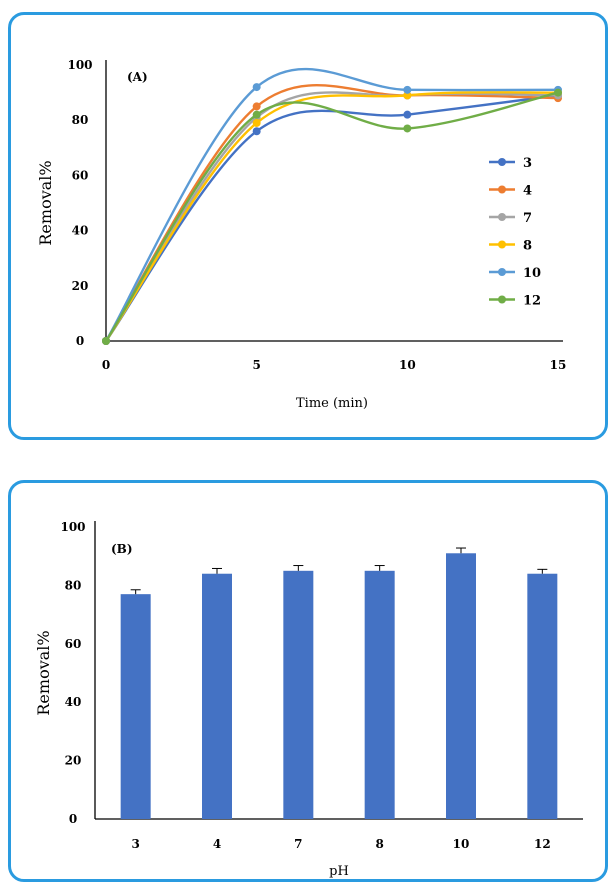 This screenshot has width=614, height=889. What do you see at coordinates (217, 844) in the screenshot?
I see `x-tick-label: 4` at bounding box center [217, 844].